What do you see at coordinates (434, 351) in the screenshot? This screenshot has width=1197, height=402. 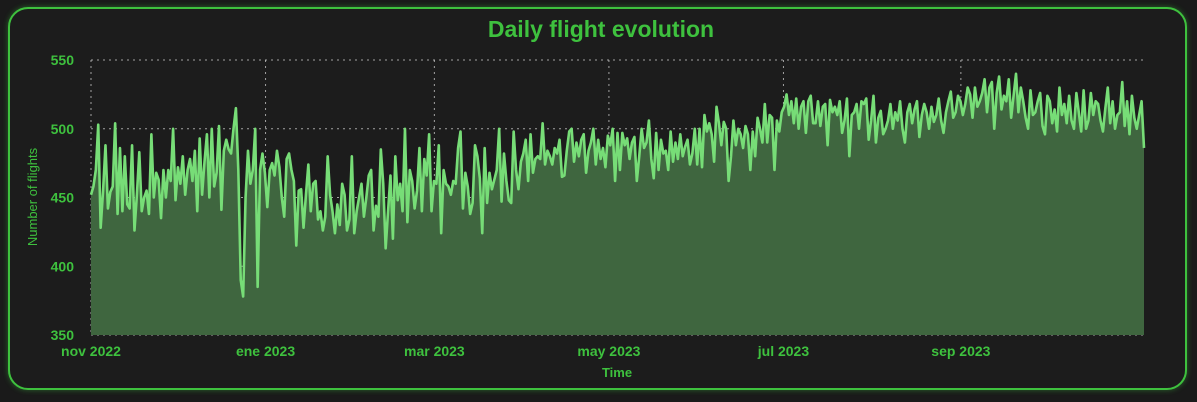 I see `x-tick-label: mar 2023` at bounding box center [434, 351].